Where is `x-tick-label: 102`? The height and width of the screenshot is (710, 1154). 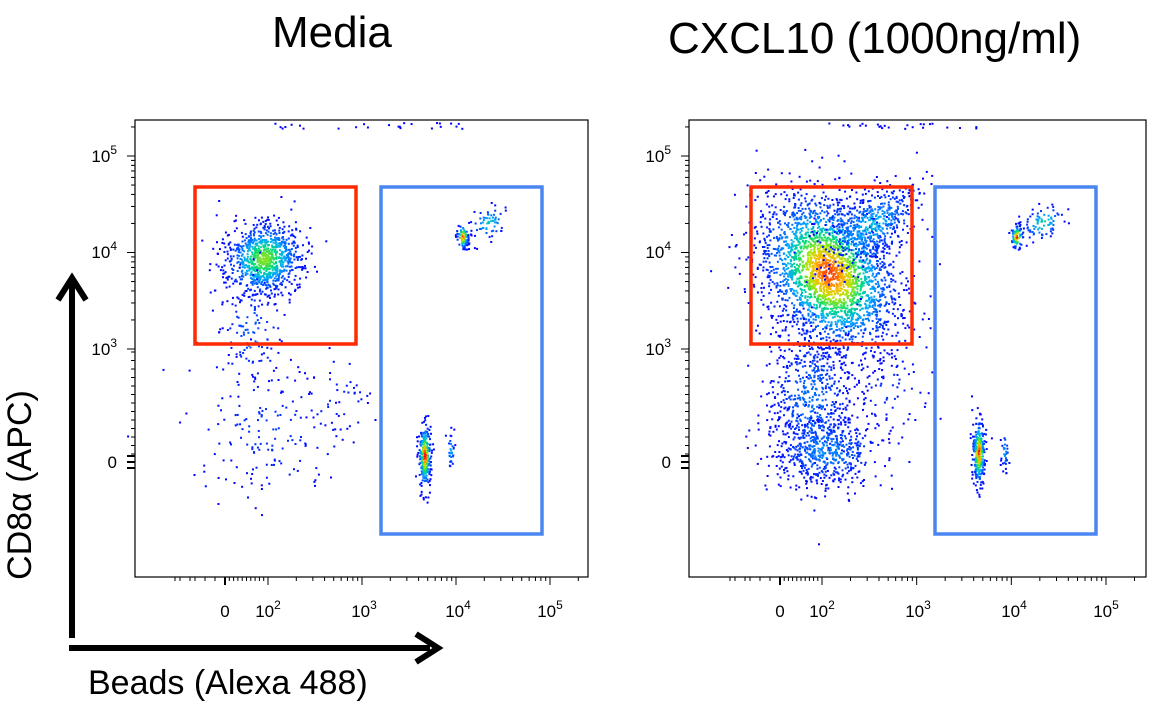 x-tick-label: 102 is located at coordinates (268, 609).